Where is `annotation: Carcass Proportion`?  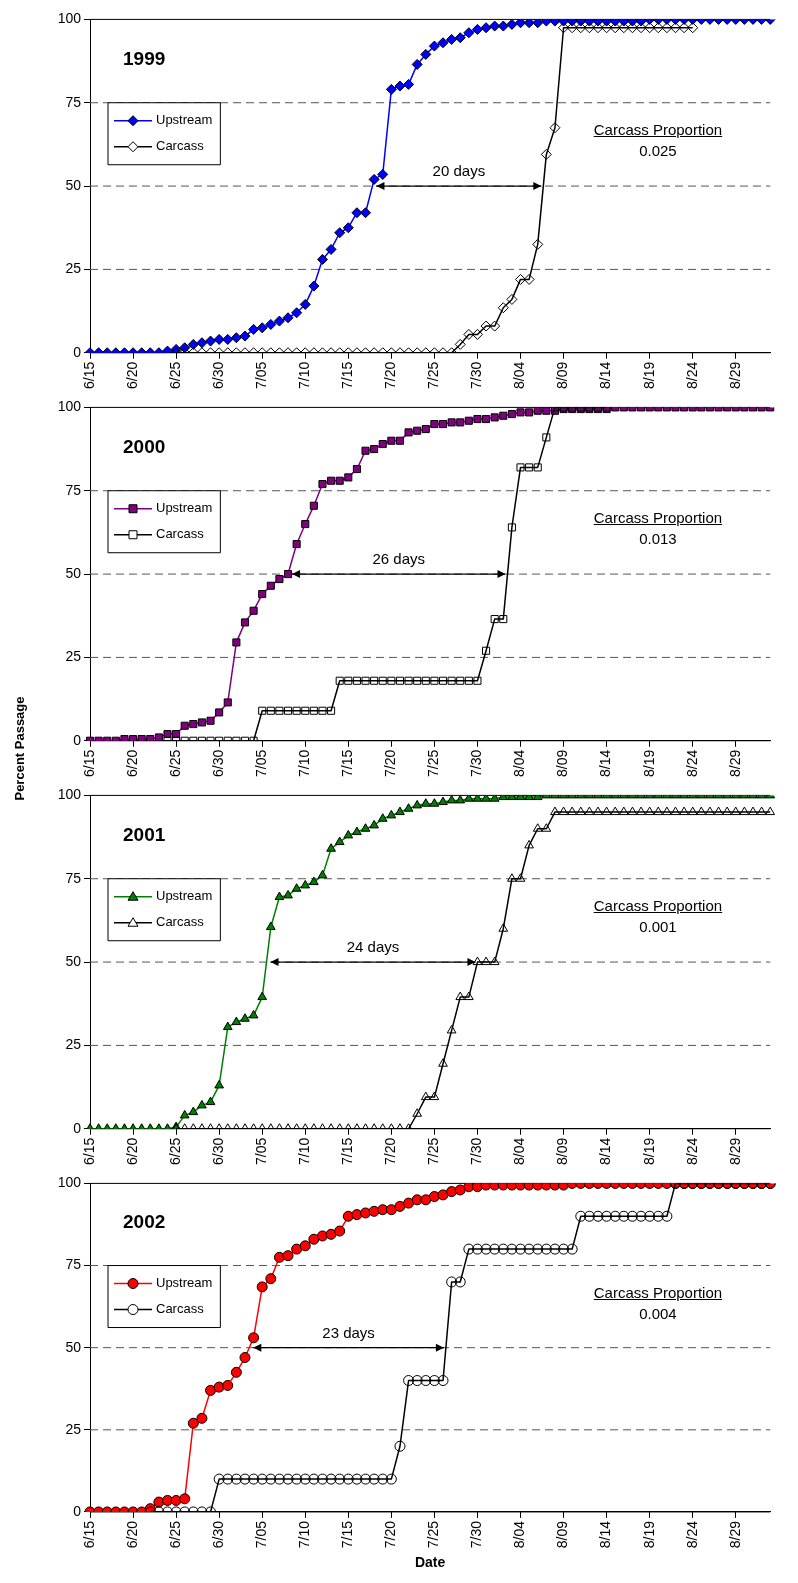 annotation: Carcass Proportion is located at coordinates (658, 906).